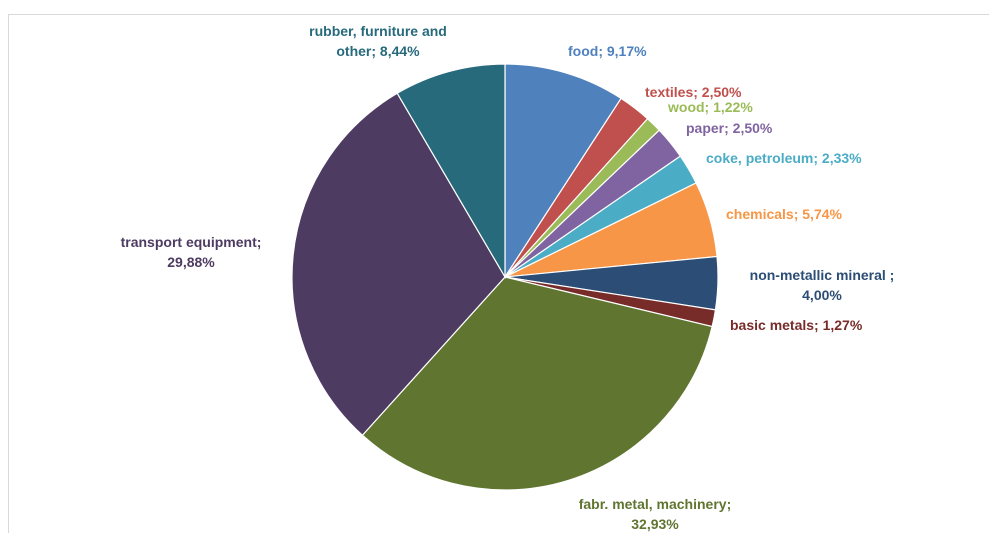  I want to click on pie-slice-transport-equipment, so click(398, 264).